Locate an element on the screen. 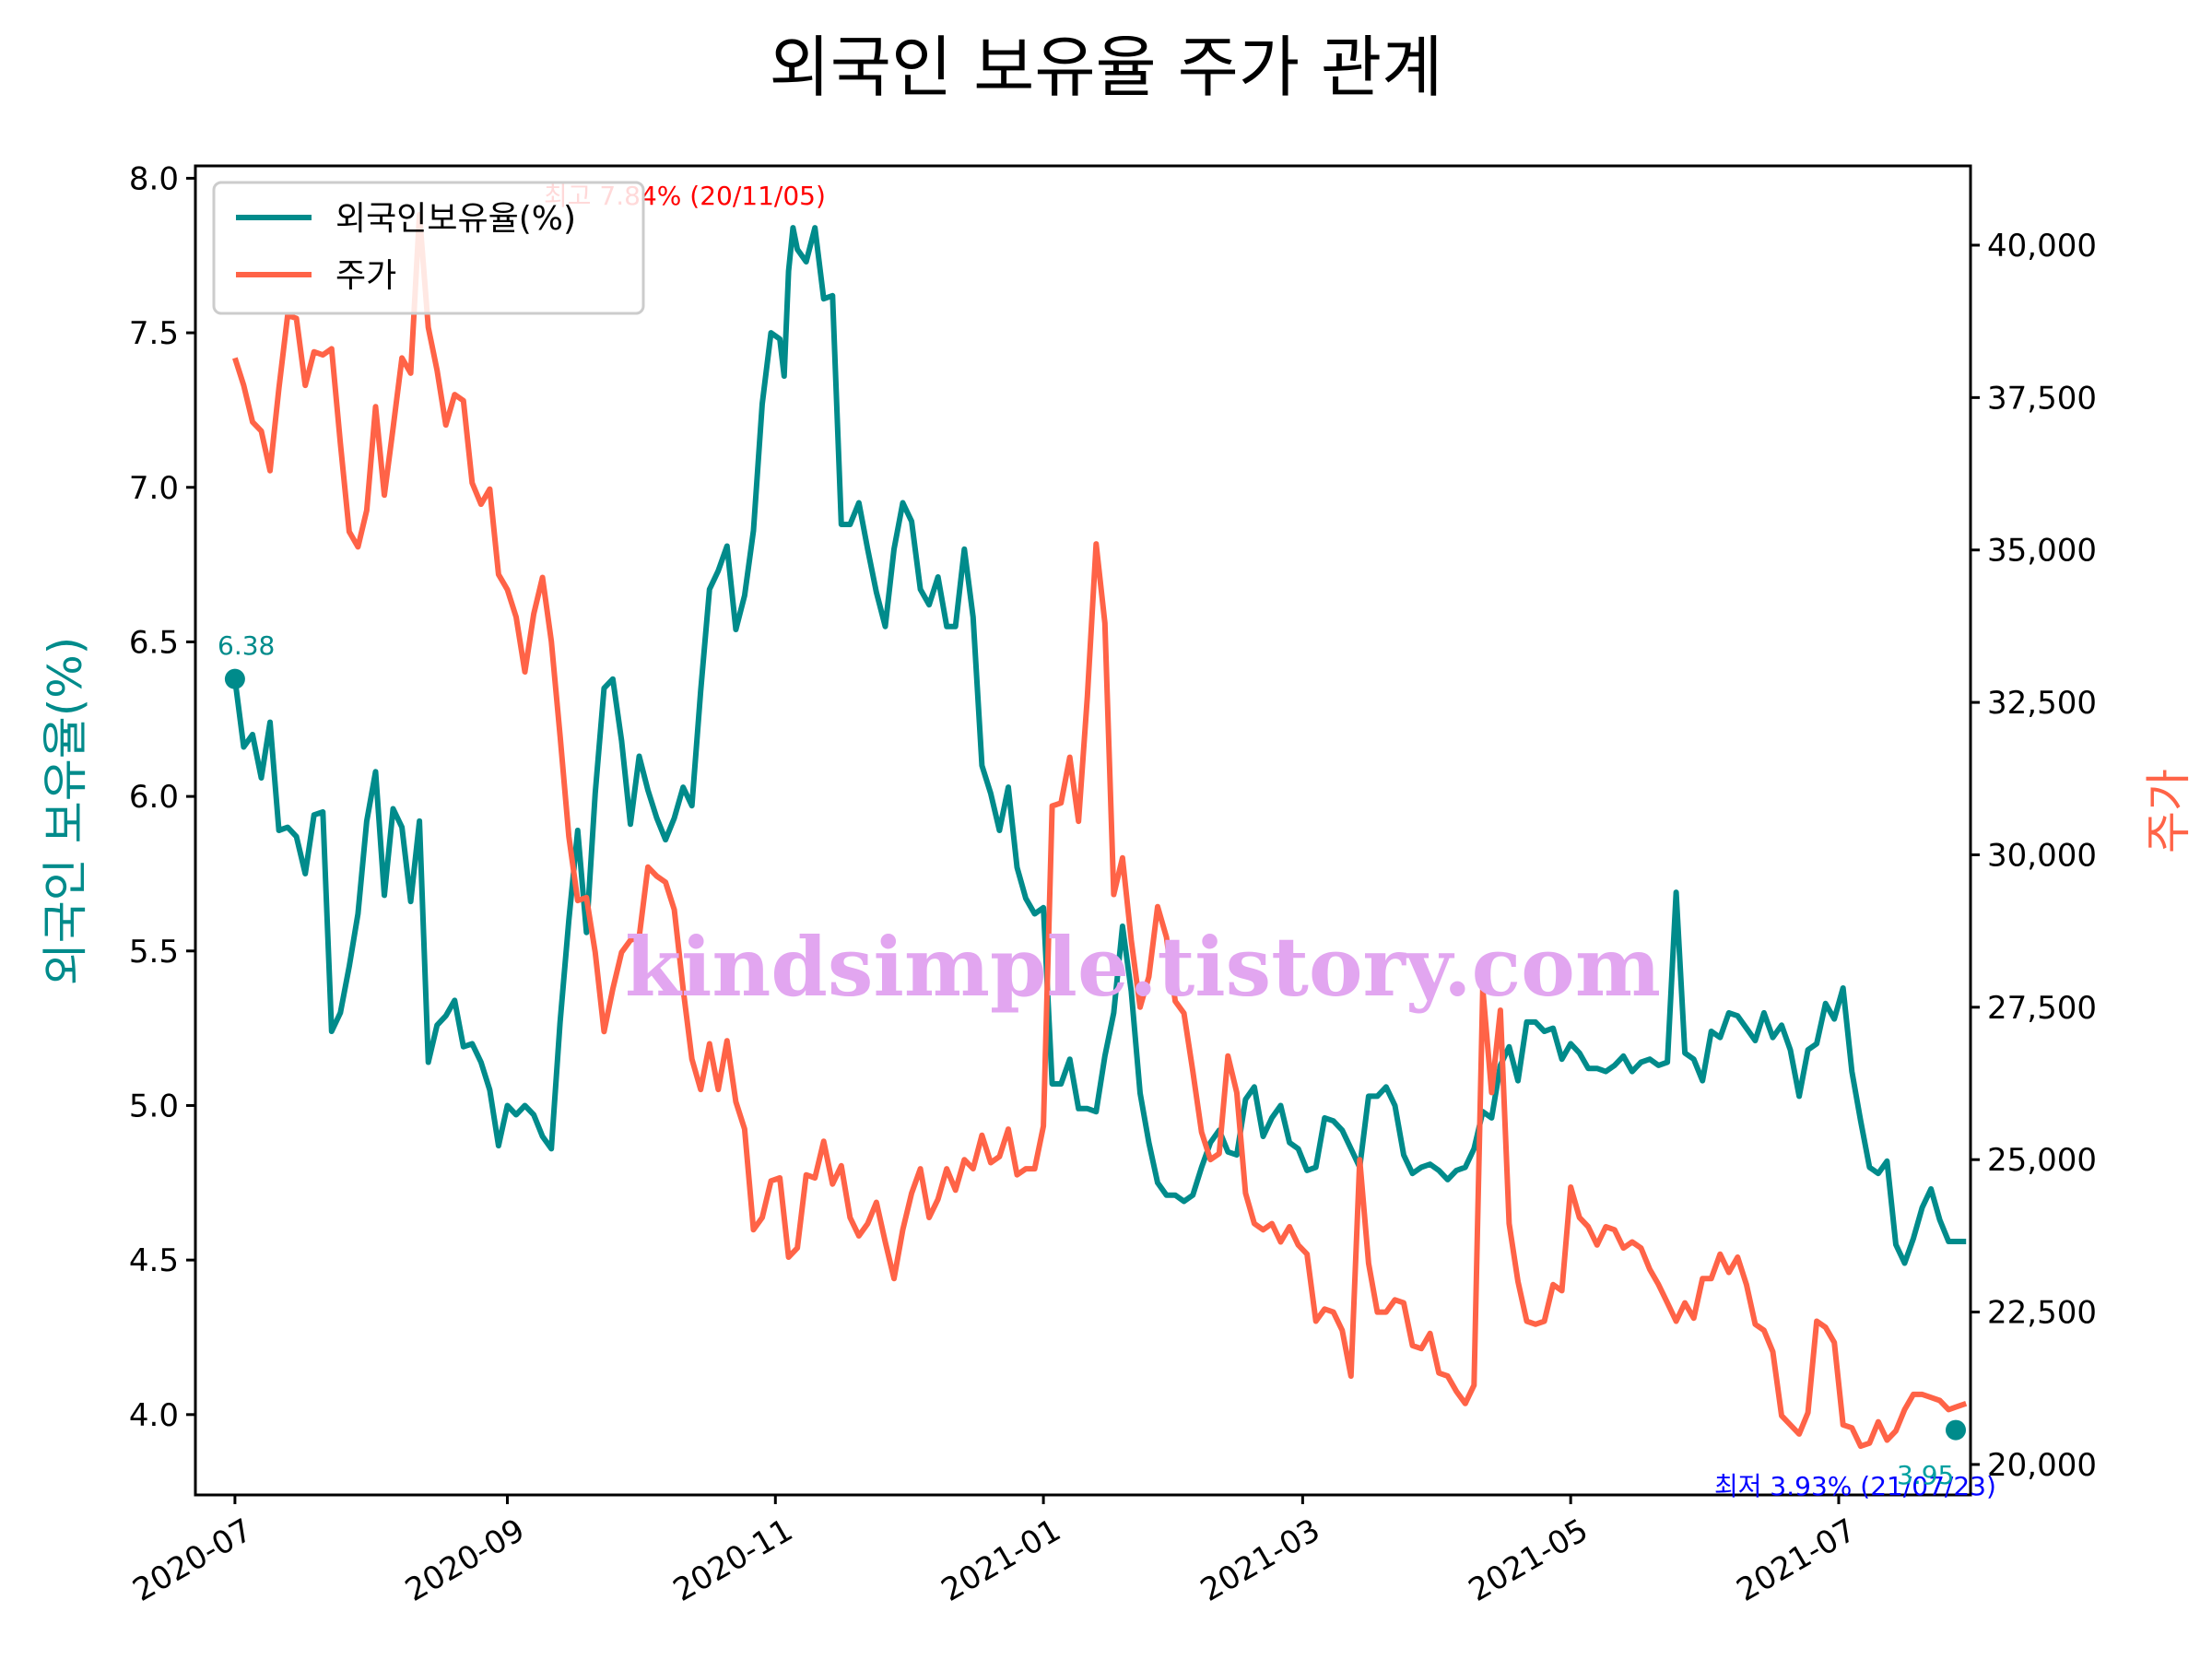 The height and width of the screenshot is (1659, 2212). start-marker is located at coordinates (234, 678).